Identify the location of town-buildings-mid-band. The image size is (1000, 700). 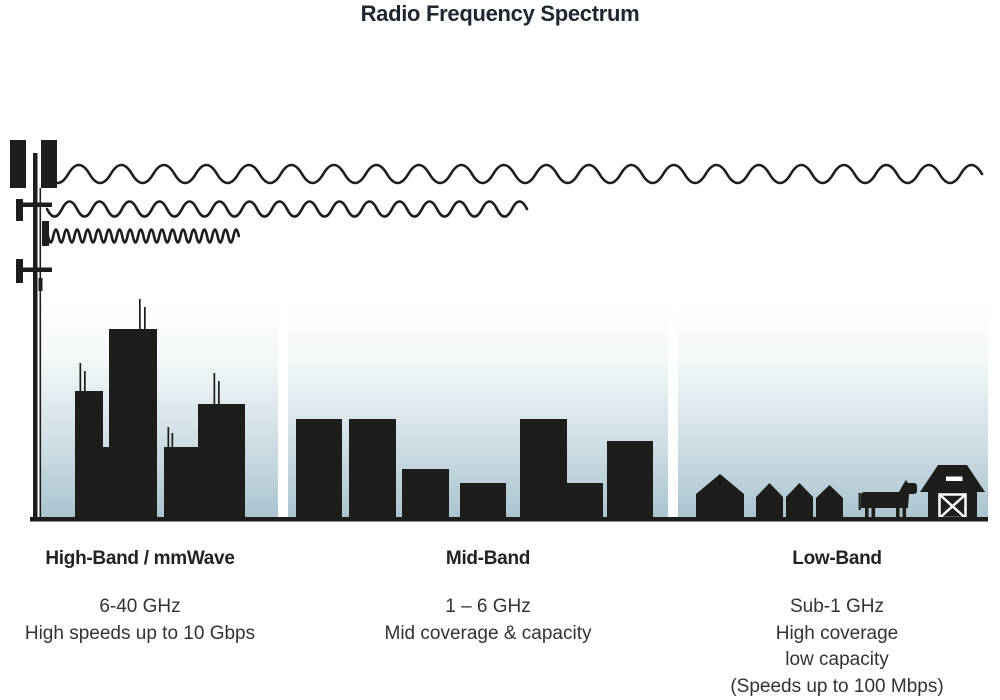
(474, 469).